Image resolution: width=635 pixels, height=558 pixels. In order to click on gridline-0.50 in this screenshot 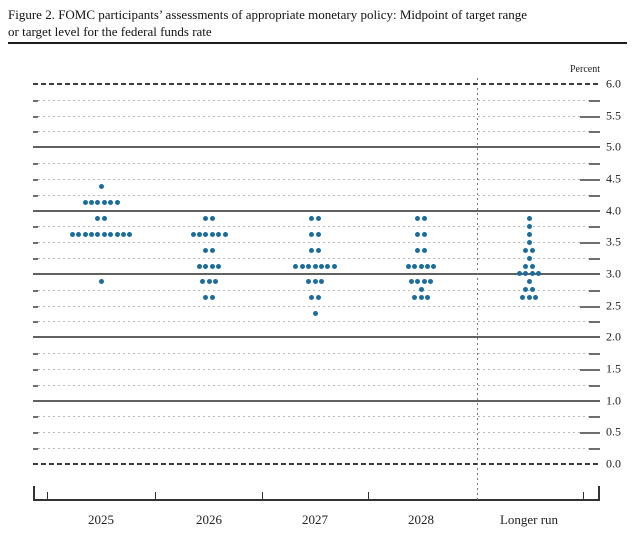, I will do `click(316, 433)`.